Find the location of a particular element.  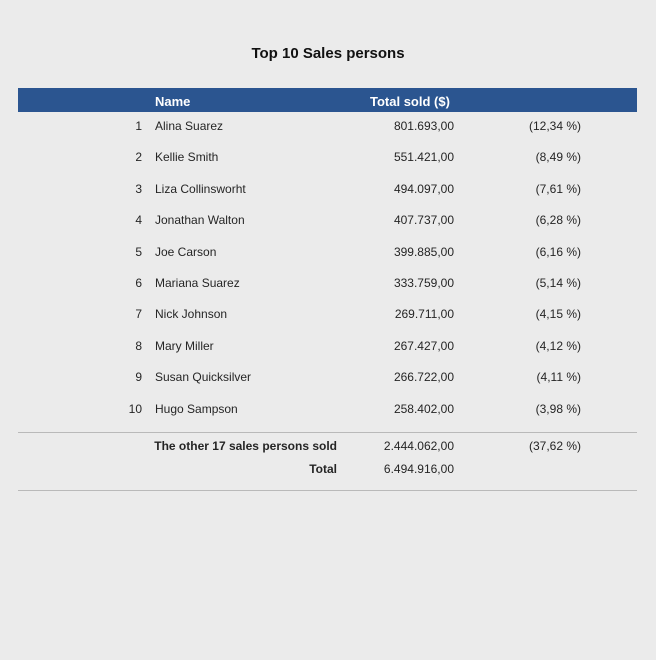

total-sold: 267.427,00 is located at coordinates (423, 345).